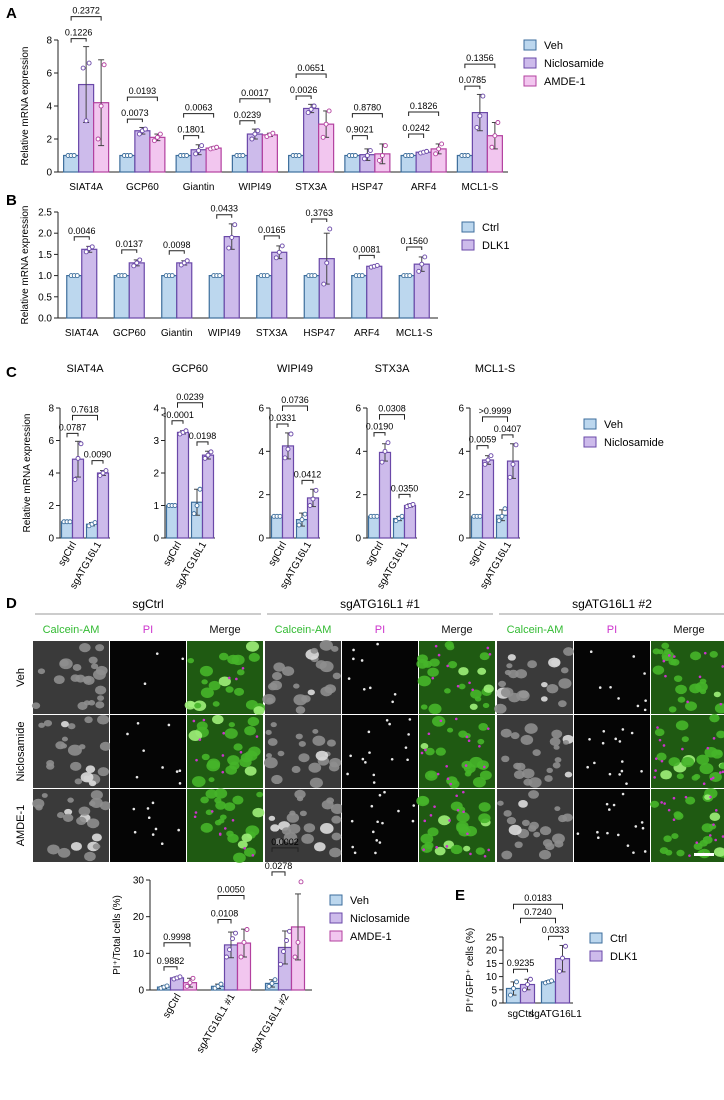 This screenshot has width=724, height=1100. What do you see at coordinates (414, 333) in the screenshot?
I see `x-tick-label: MCL1-S` at bounding box center [414, 333].